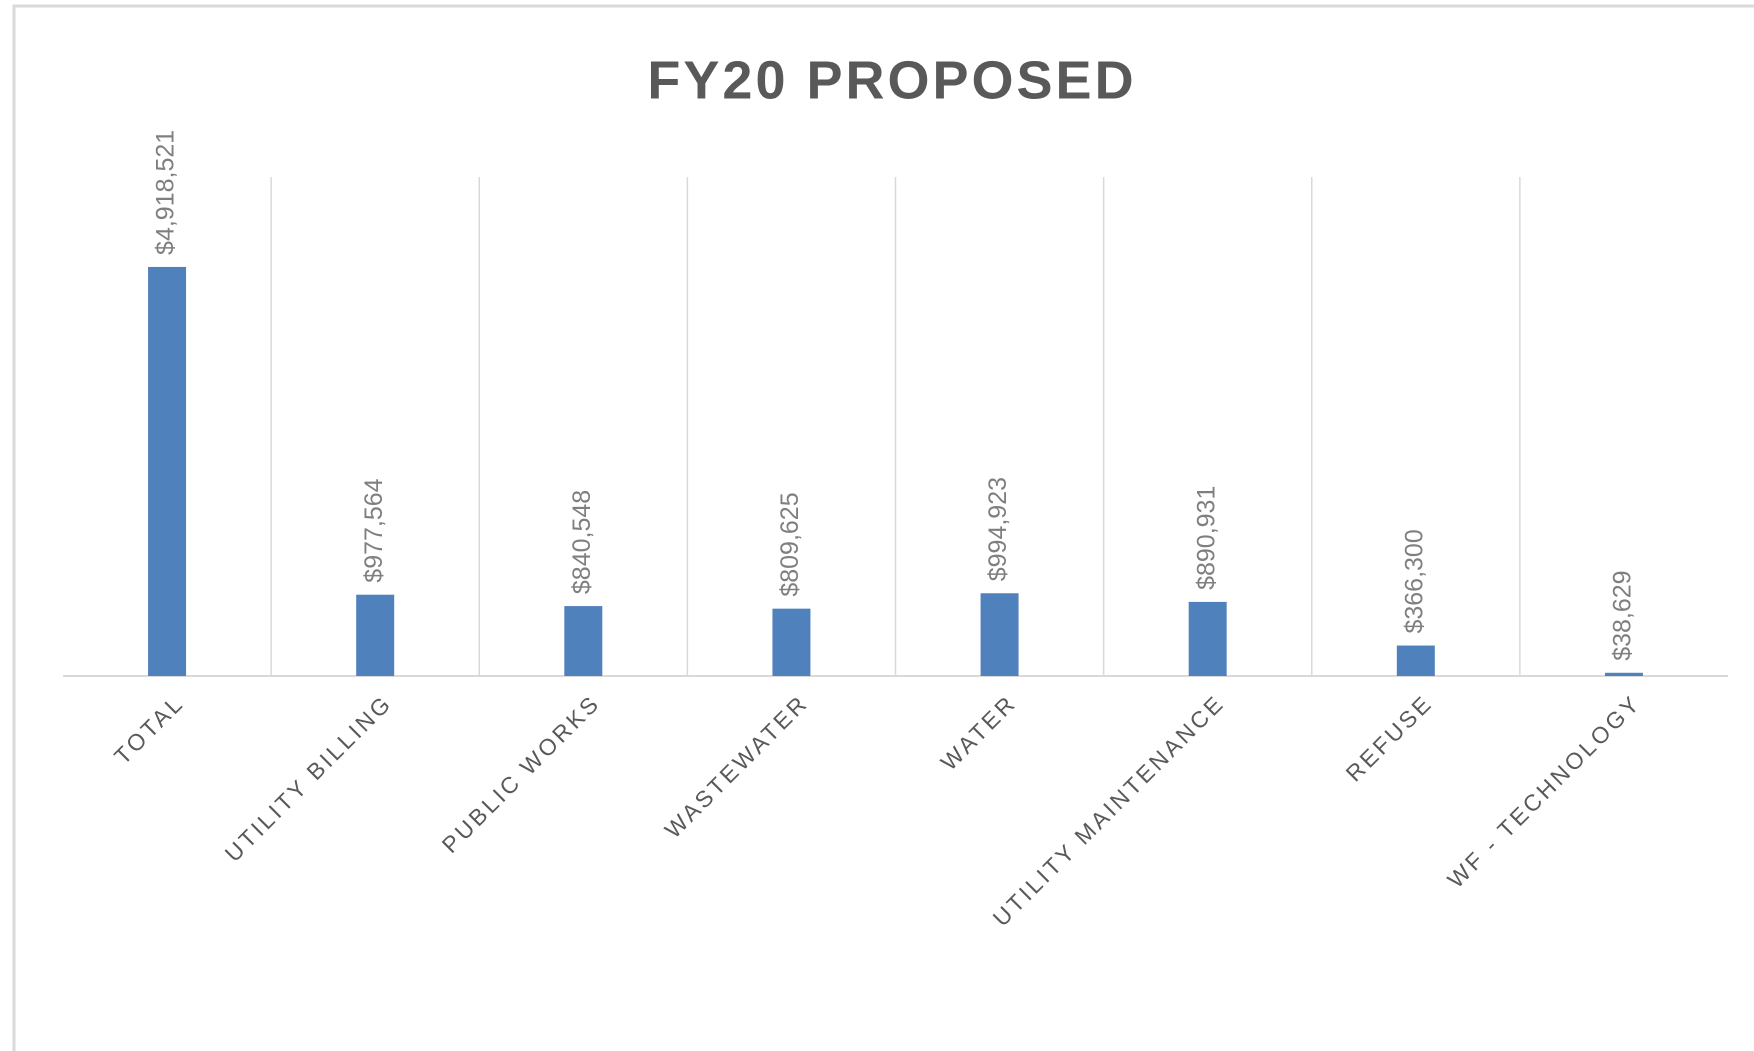 The height and width of the screenshot is (1051, 1754). What do you see at coordinates (1544, 791) in the screenshot?
I see `x-tick-label: WF - TECHNOLOGY` at bounding box center [1544, 791].